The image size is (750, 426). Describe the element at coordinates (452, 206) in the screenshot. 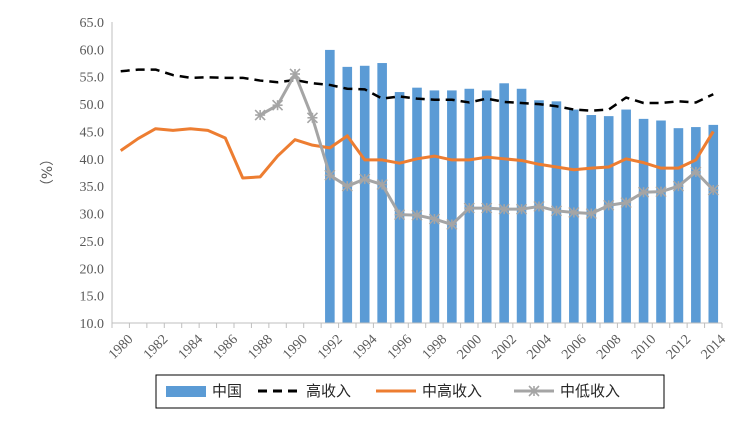

I see `bar-1999` at that location.